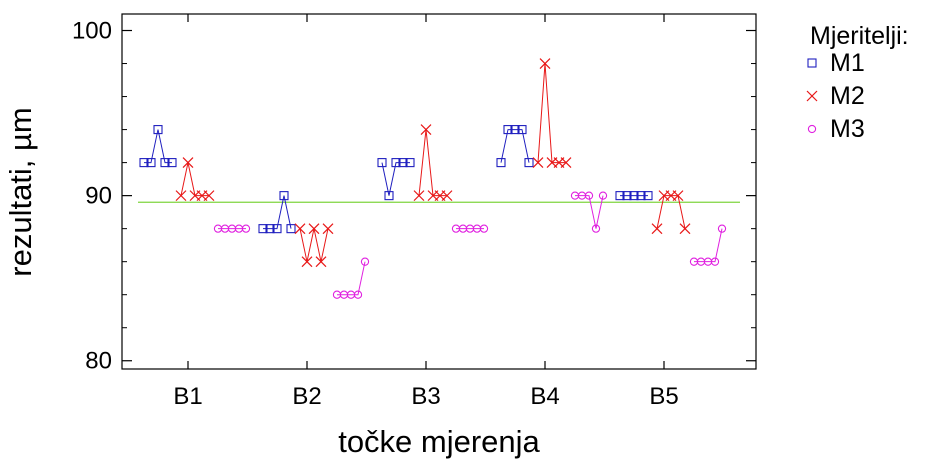 The width and height of the screenshot is (928, 460). I want to click on x-tick-label-b5: B5, so click(663, 396).